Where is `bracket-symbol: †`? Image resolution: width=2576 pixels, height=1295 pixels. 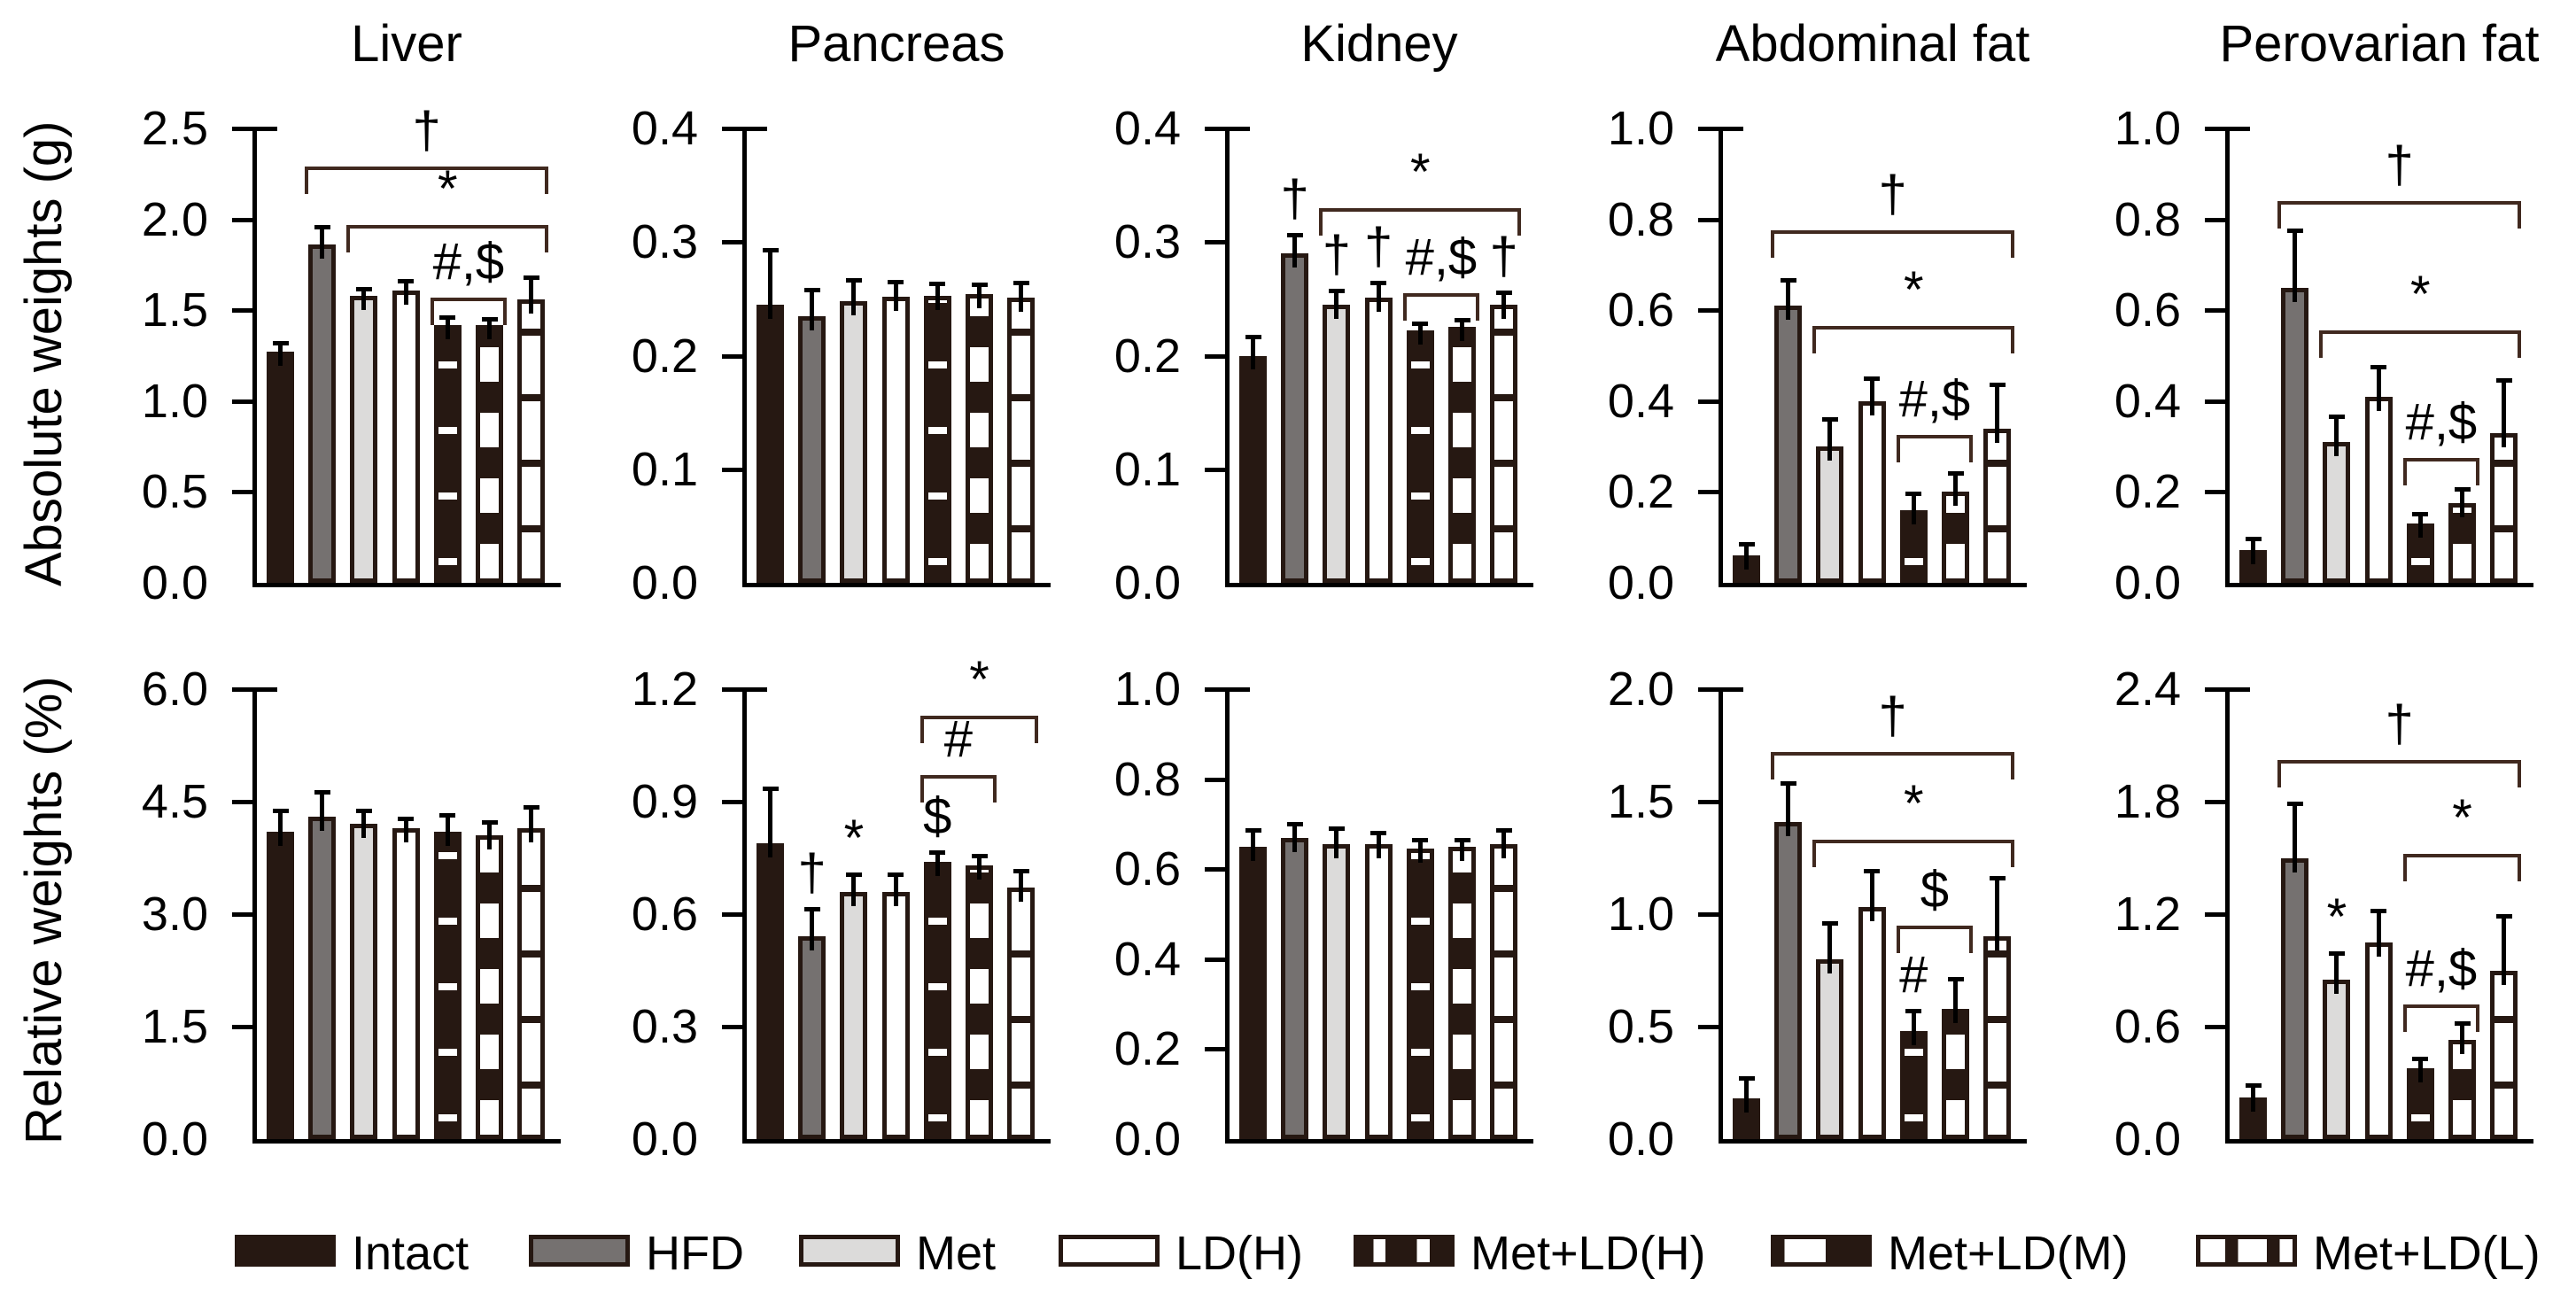 bracket-symbol: † is located at coordinates (1892, 195).